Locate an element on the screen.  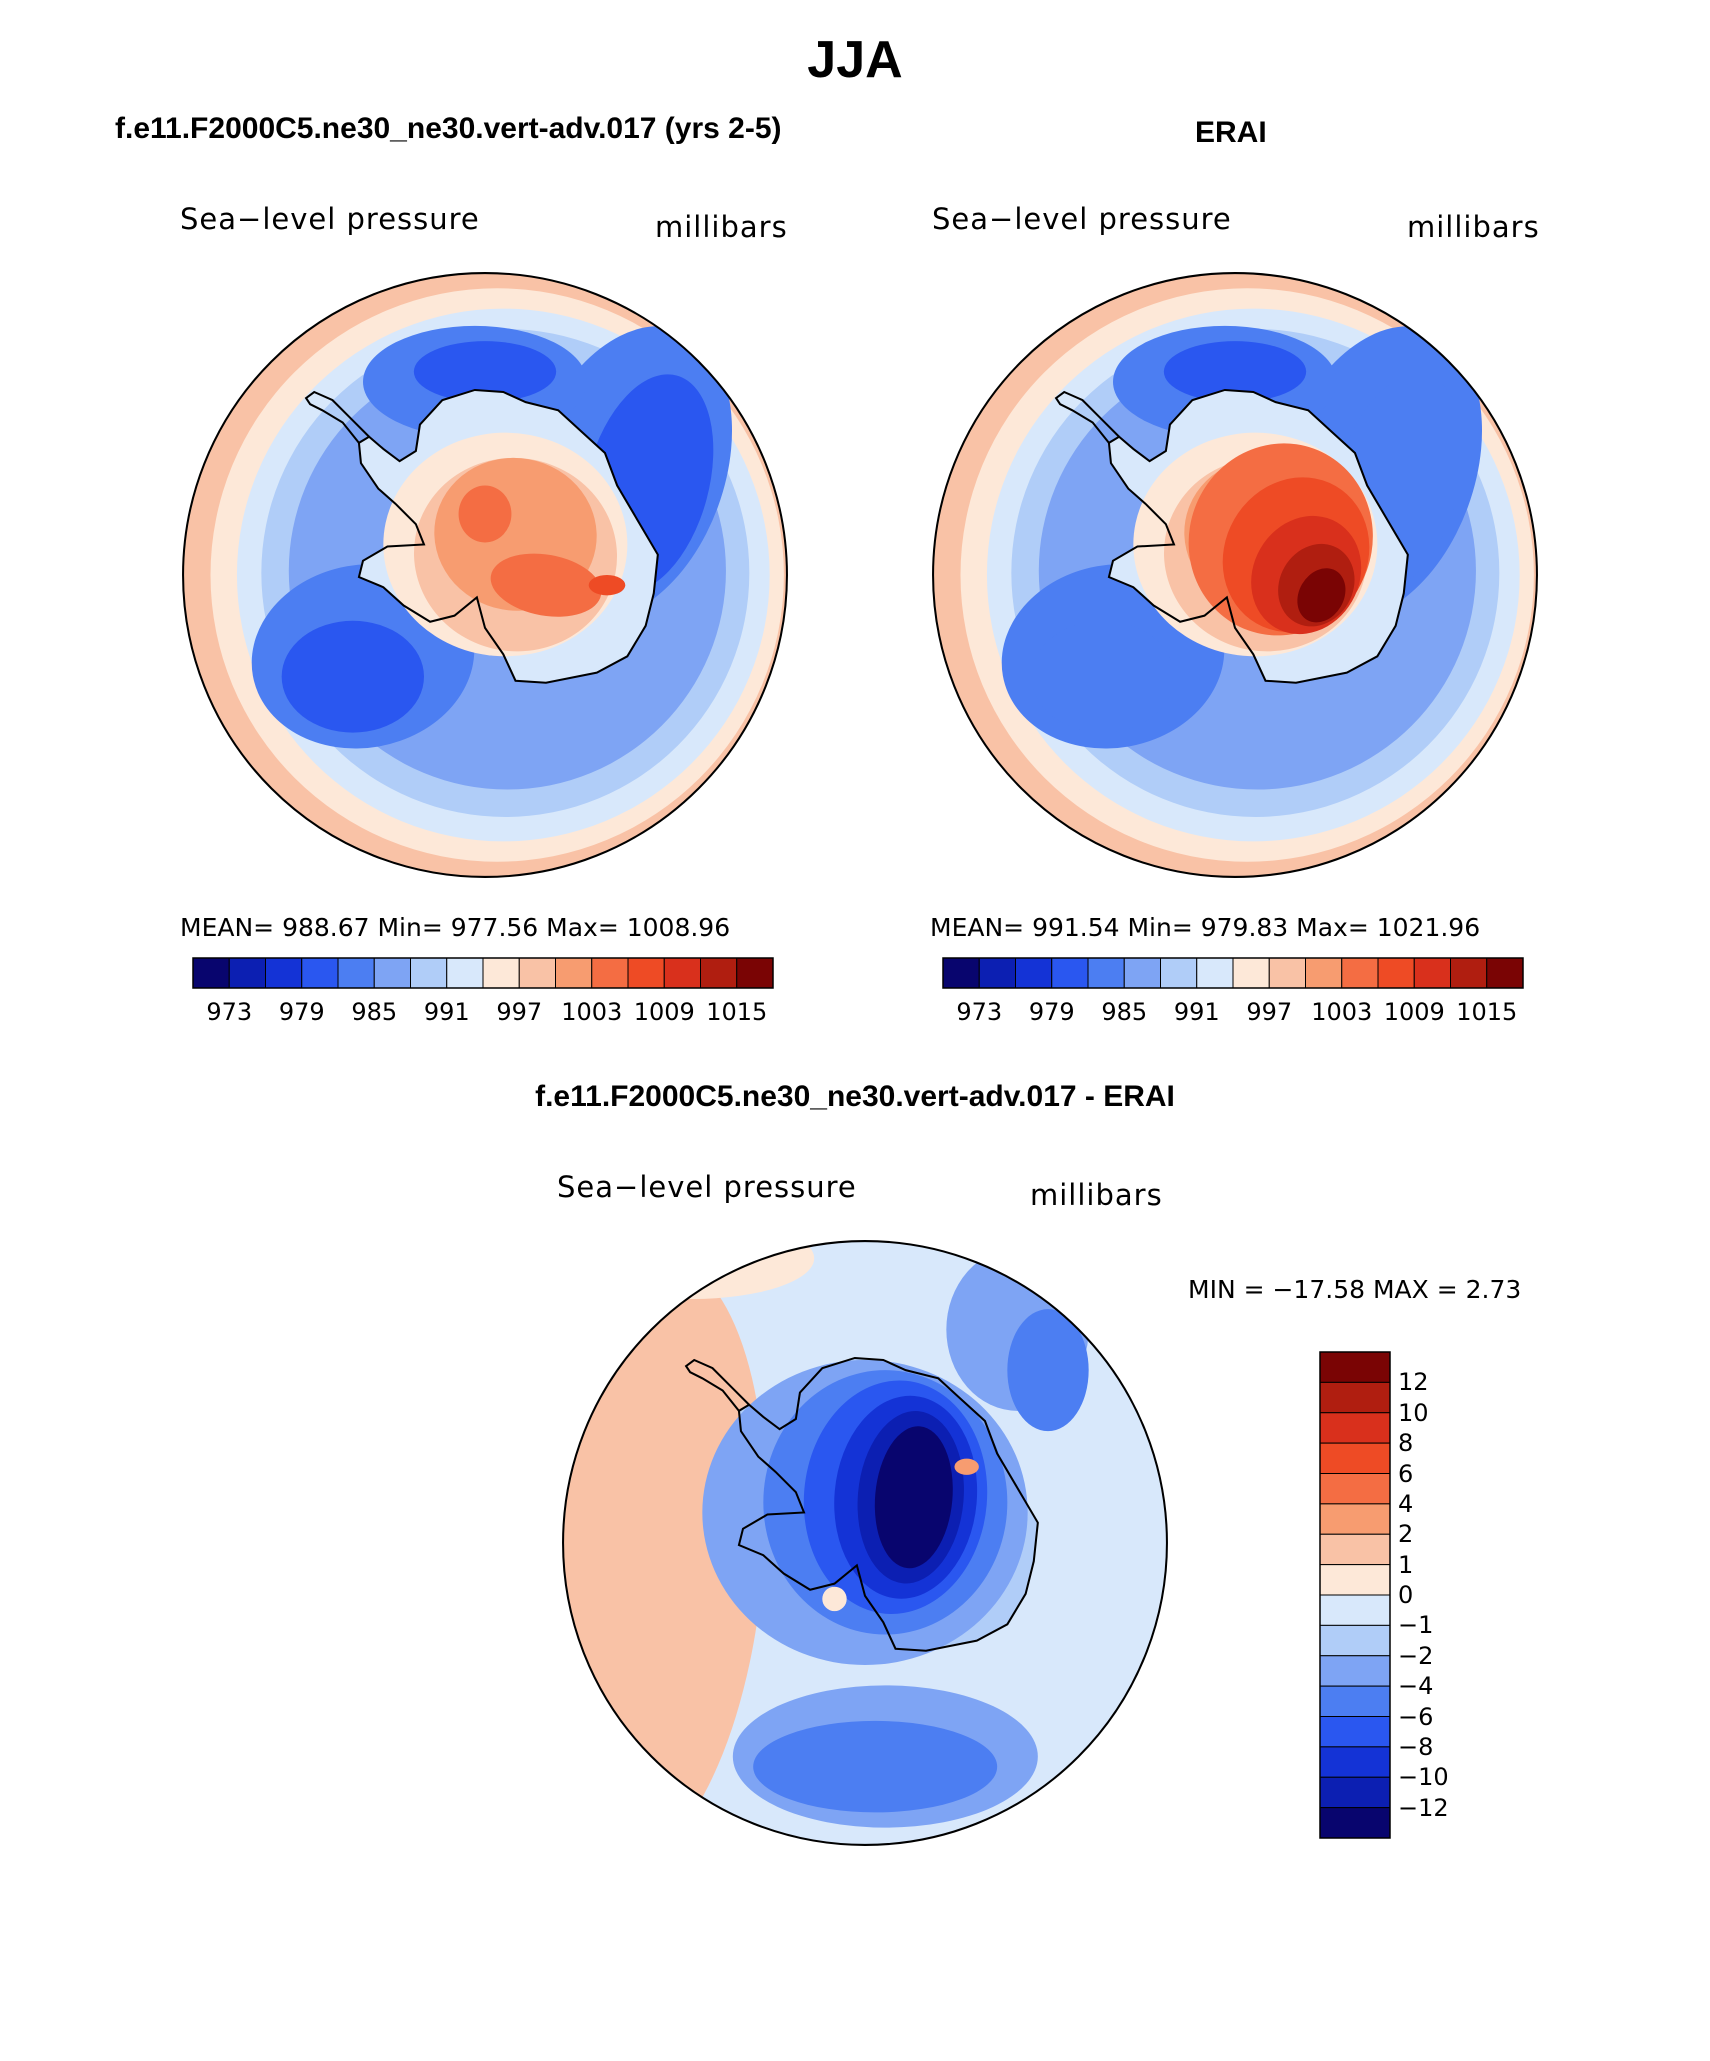
diff-colorbar is located at coordinates (1355, 1595).